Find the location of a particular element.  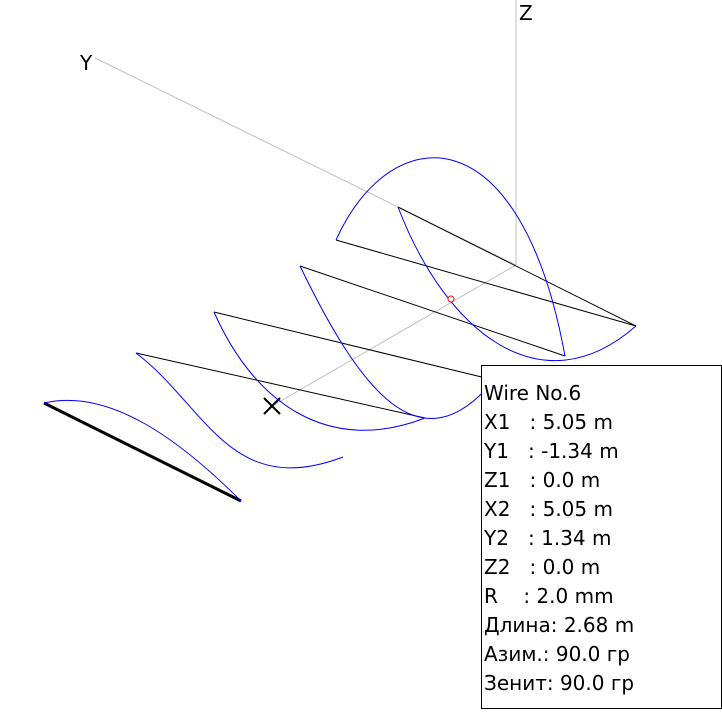

wire-info-length: Длина: 2.68 m is located at coordinates (559, 625).